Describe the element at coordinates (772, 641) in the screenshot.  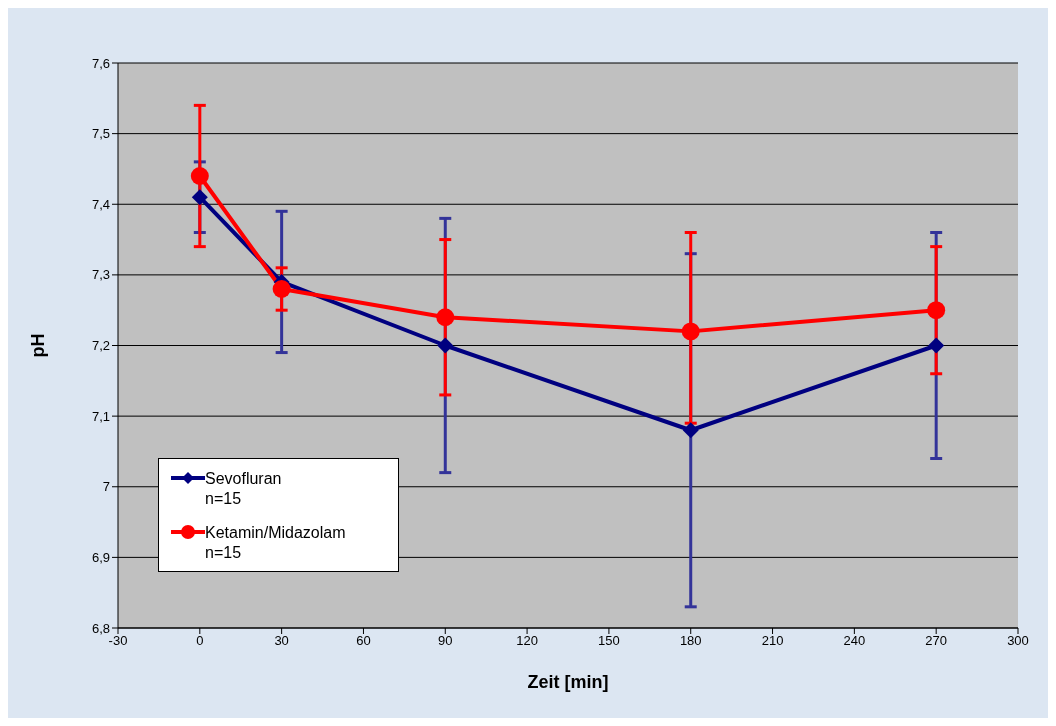
I see `x-tick-label: 210` at that location.